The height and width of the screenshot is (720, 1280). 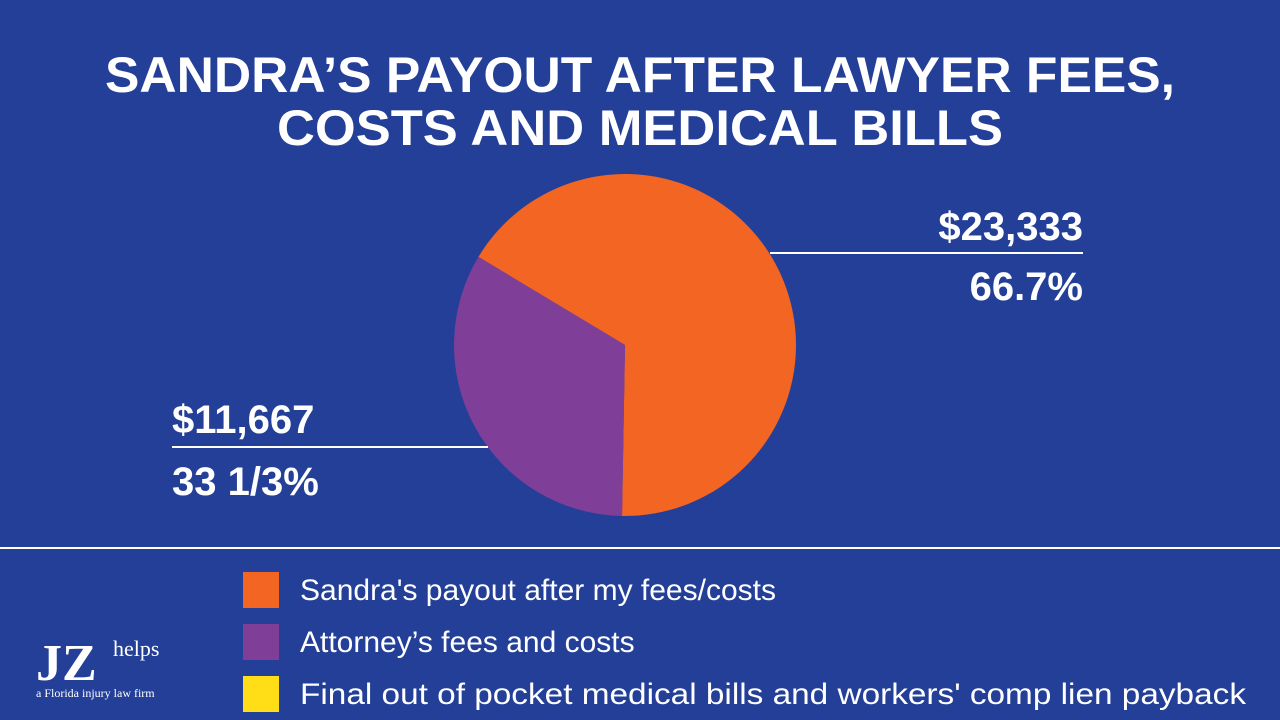 I want to click on logo-word: helps, so click(x=136, y=648).